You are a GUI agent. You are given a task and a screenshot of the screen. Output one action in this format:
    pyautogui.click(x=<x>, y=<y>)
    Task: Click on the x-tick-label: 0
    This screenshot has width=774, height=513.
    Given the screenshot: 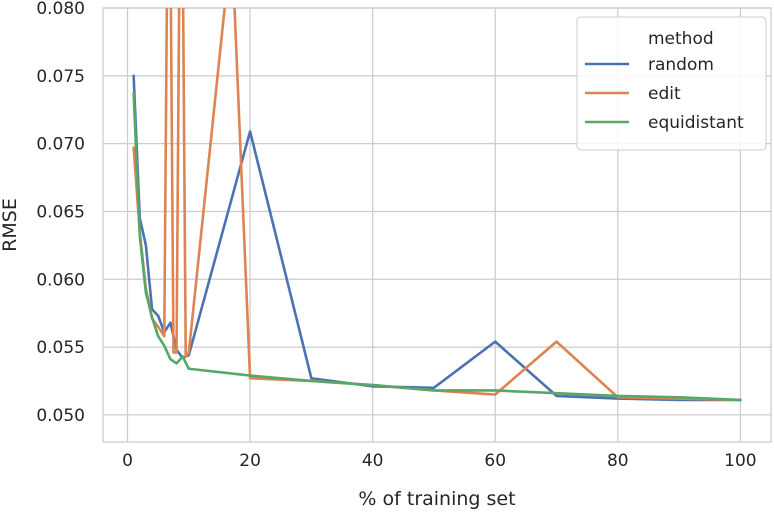 What is the action you would take?
    pyautogui.click(x=127, y=461)
    